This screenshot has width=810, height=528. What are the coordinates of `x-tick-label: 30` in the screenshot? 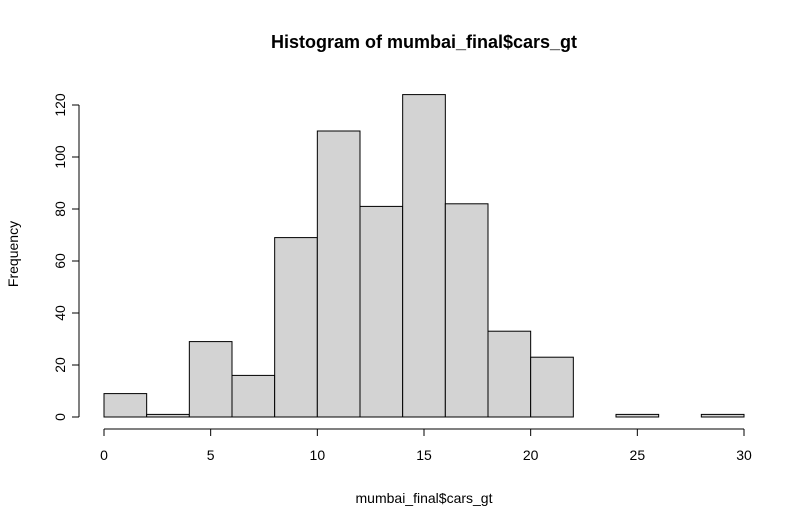 It's located at (744, 455).